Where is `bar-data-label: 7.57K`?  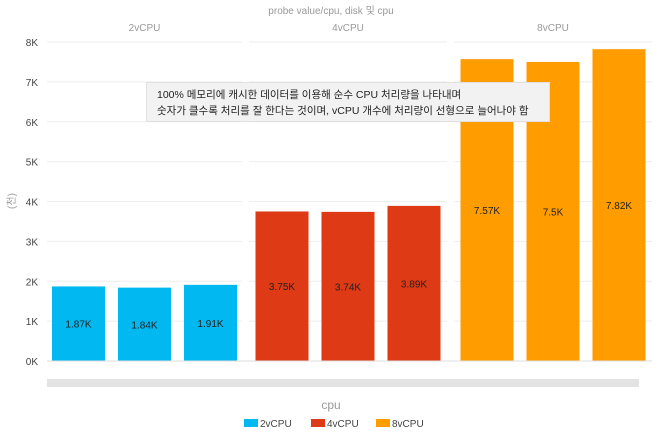 bar-data-label: 7.57K is located at coordinates (487, 211).